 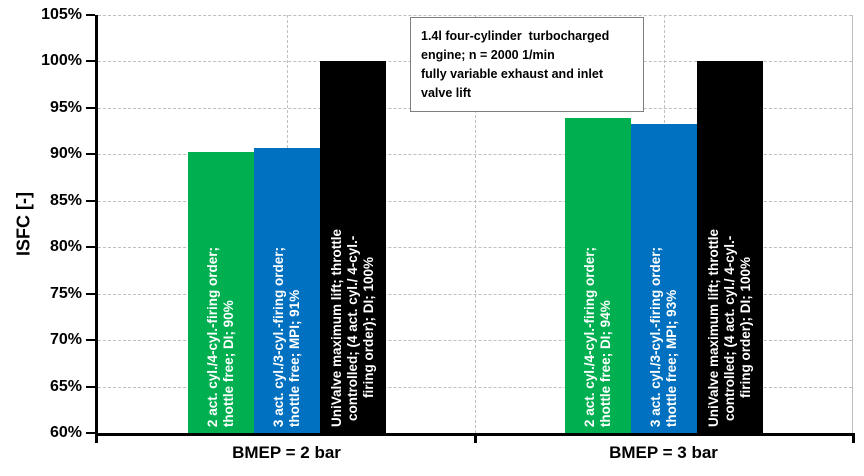 I want to click on annotation-line-2: engine; n = 2000 1/min, so click(x=488, y=55).